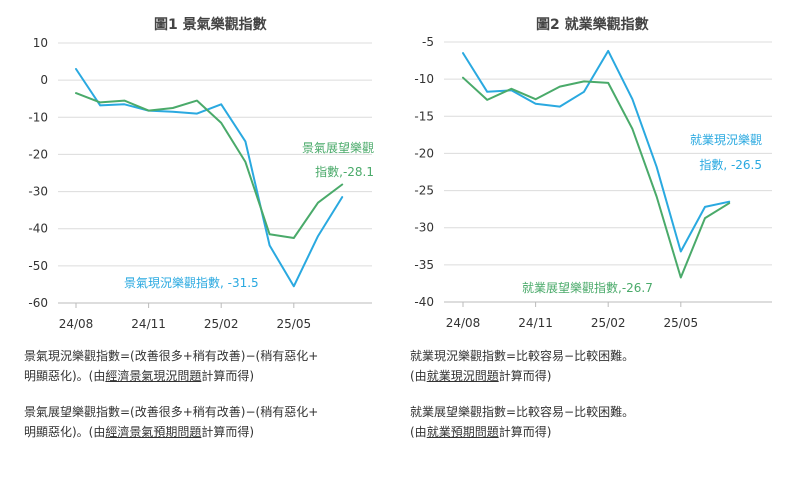 Image resolution: width=800 pixels, height=478 pixels. What do you see at coordinates (726, 139) in the screenshot?
I see `series-annotation: 就業現況樂觀` at bounding box center [726, 139].